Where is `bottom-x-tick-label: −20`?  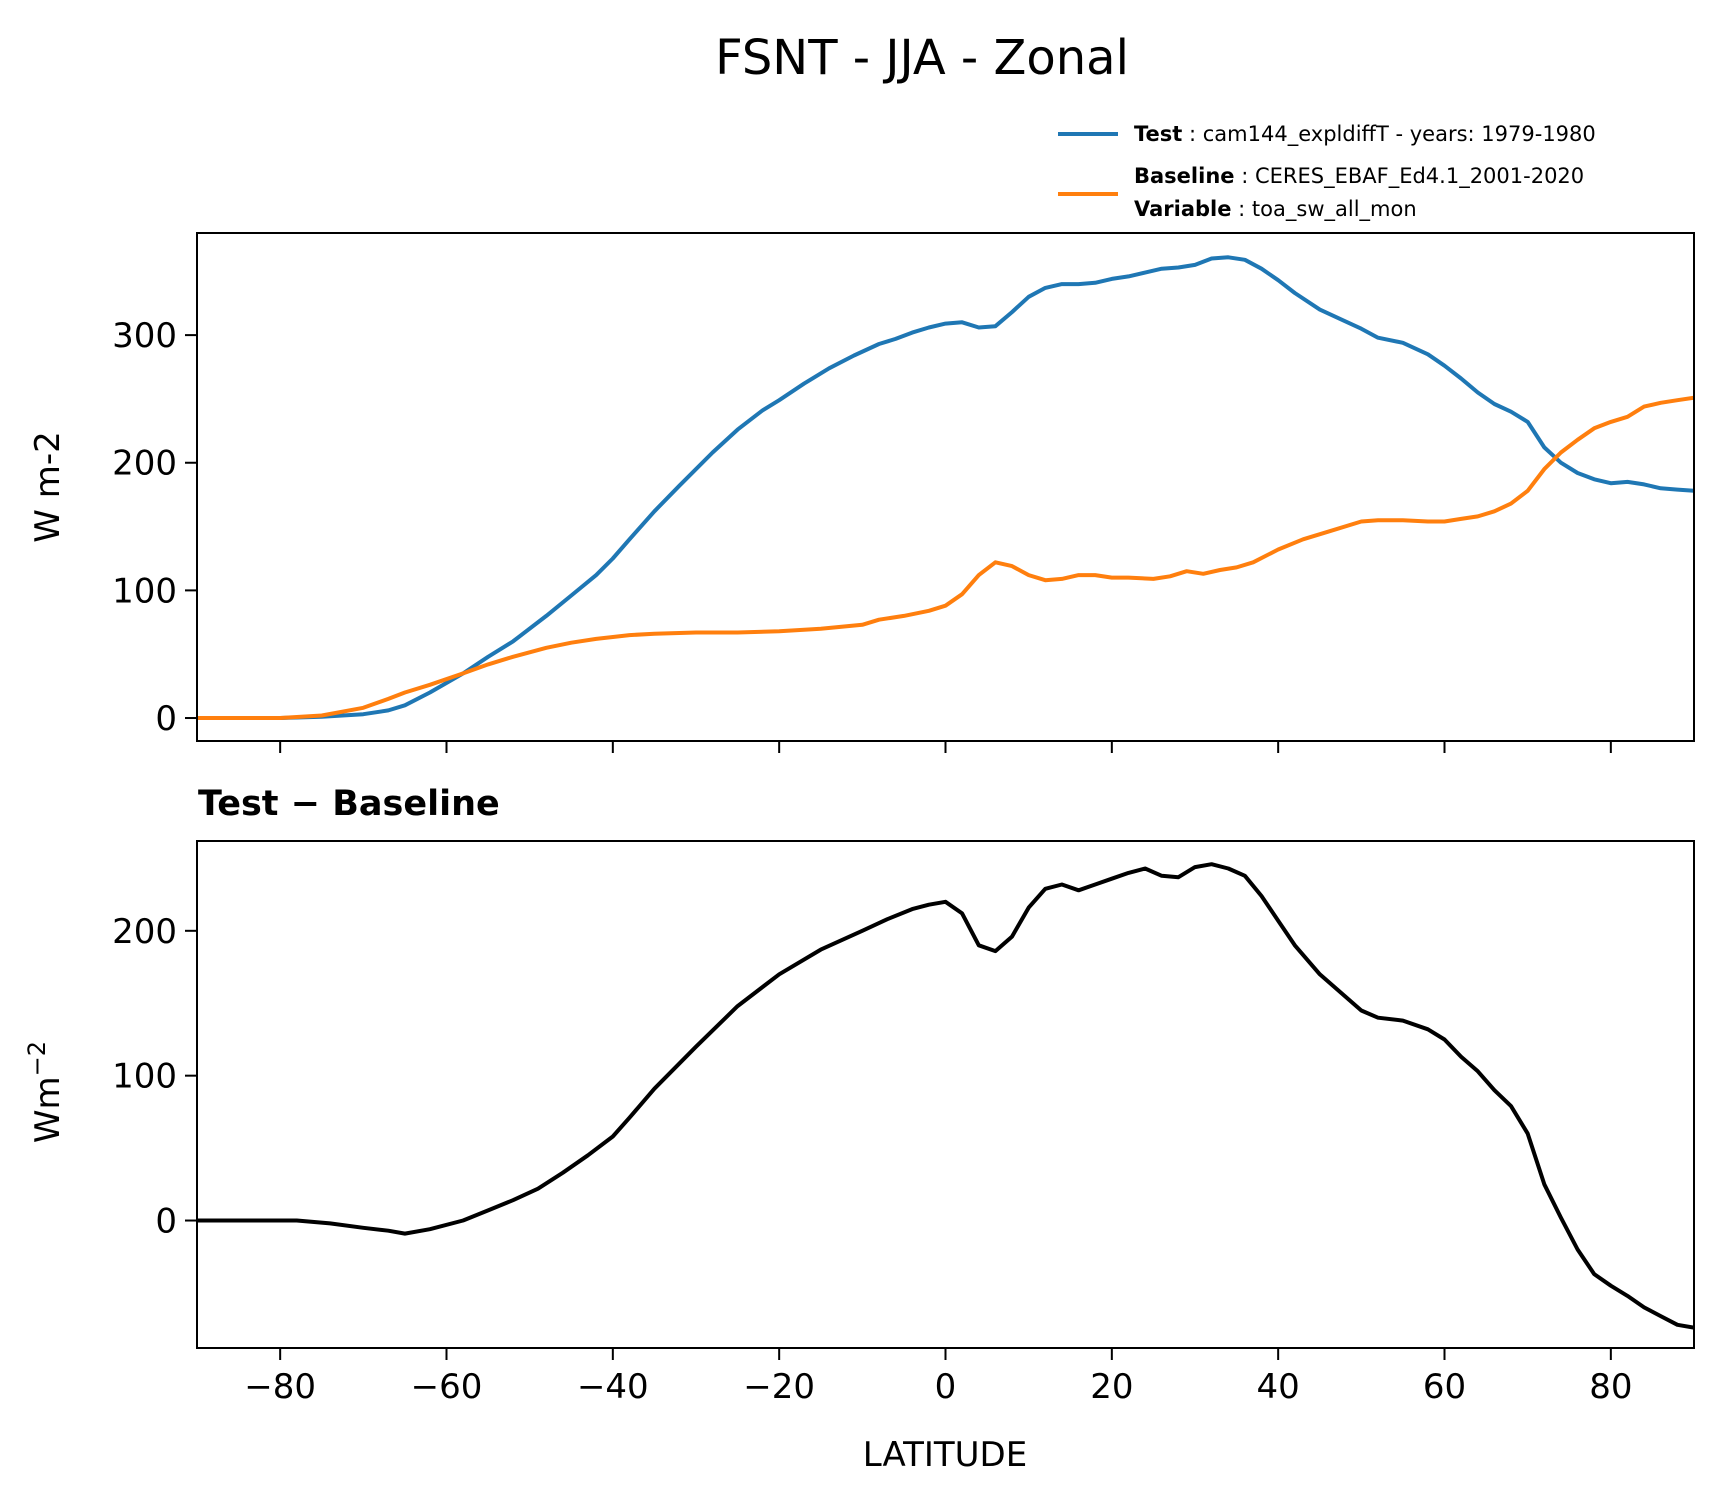
bottom-x-tick-label: −20 is located at coordinates (779, 1387).